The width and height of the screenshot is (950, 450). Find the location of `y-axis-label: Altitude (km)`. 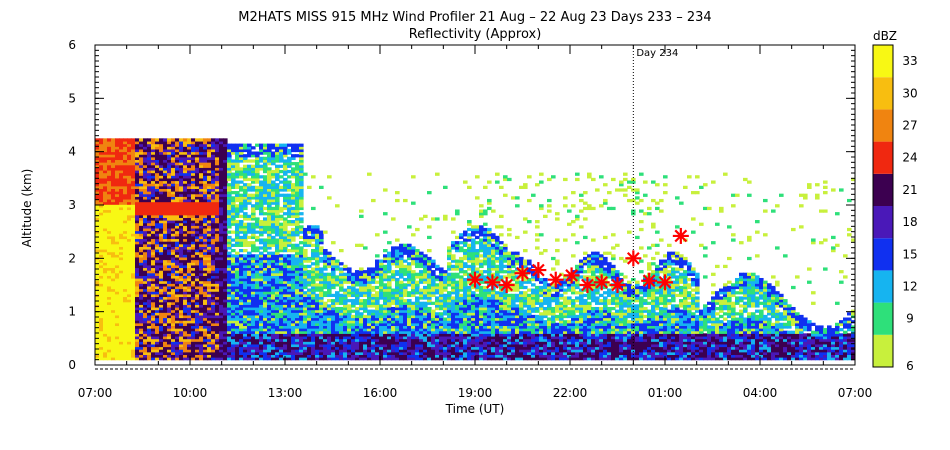

y-axis-label: Altitude (km) is located at coordinates (27, 208).